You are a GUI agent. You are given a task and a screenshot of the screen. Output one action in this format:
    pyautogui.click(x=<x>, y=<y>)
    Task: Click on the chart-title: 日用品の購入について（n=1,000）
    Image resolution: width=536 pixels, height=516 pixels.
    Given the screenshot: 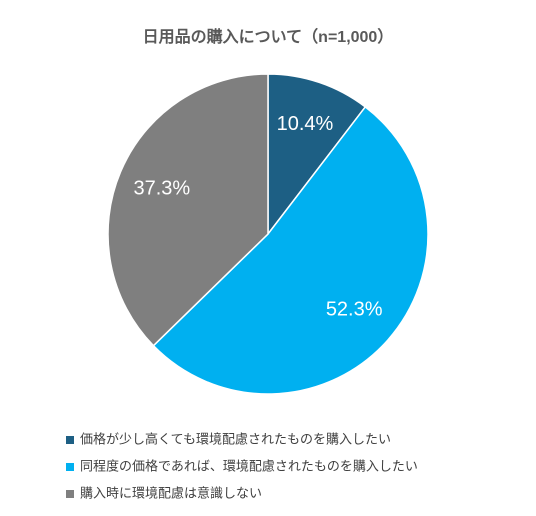 What is the action you would take?
    pyautogui.click(x=268, y=37)
    